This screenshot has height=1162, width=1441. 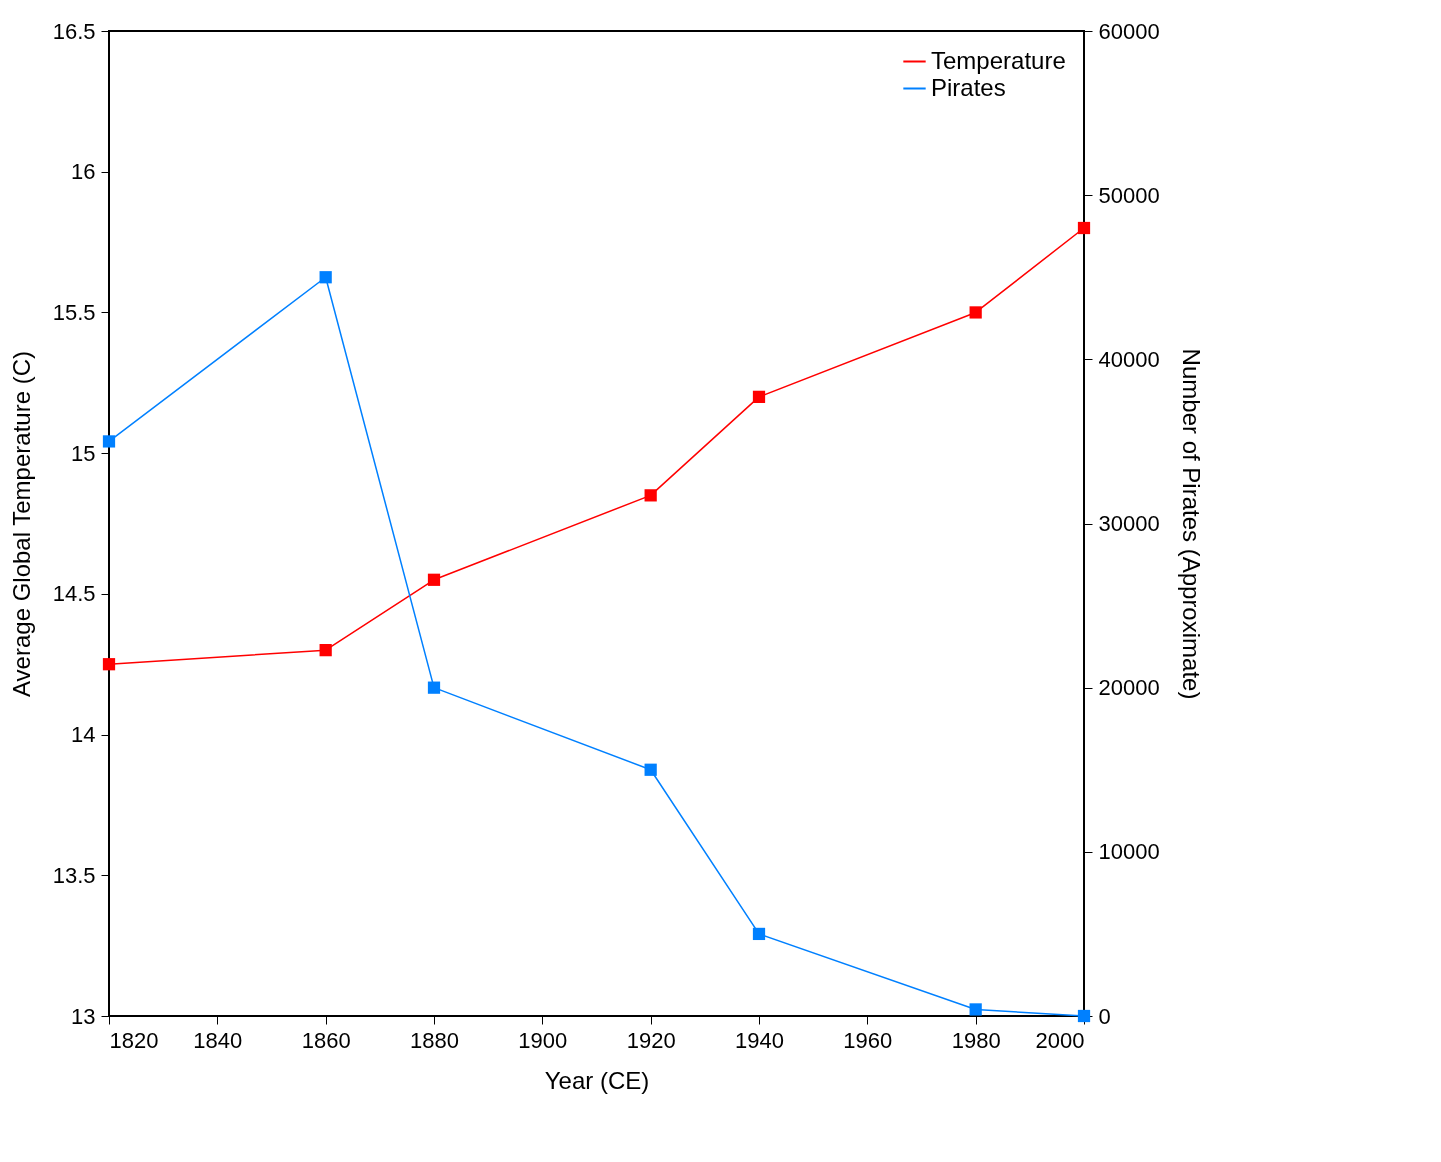 What do you see at coordinates (1129, 688) in the screenshot?
I see `y2-tick-label: 20000` at bounding box center [1129, 688].